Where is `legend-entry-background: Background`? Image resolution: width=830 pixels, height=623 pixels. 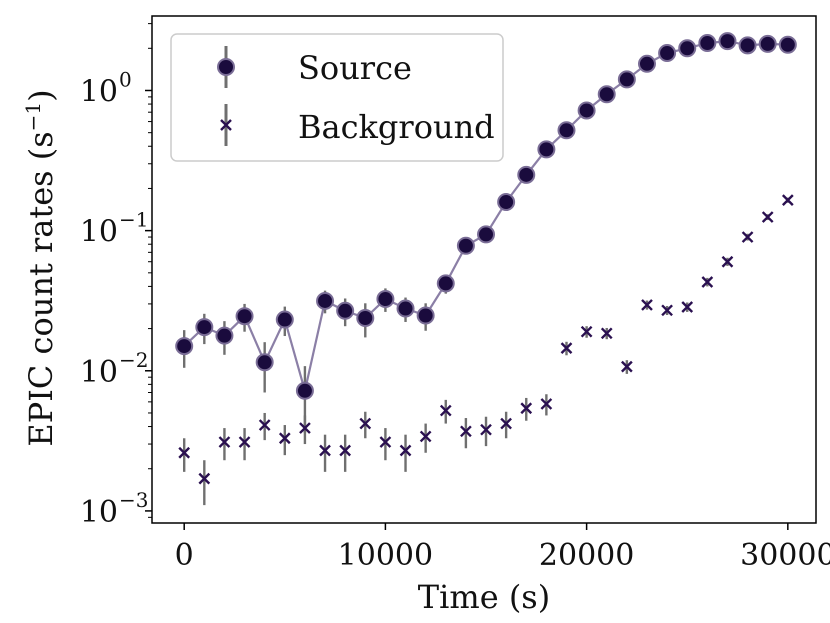
legend-entry-background: Background is located at coordinates (357, 125).